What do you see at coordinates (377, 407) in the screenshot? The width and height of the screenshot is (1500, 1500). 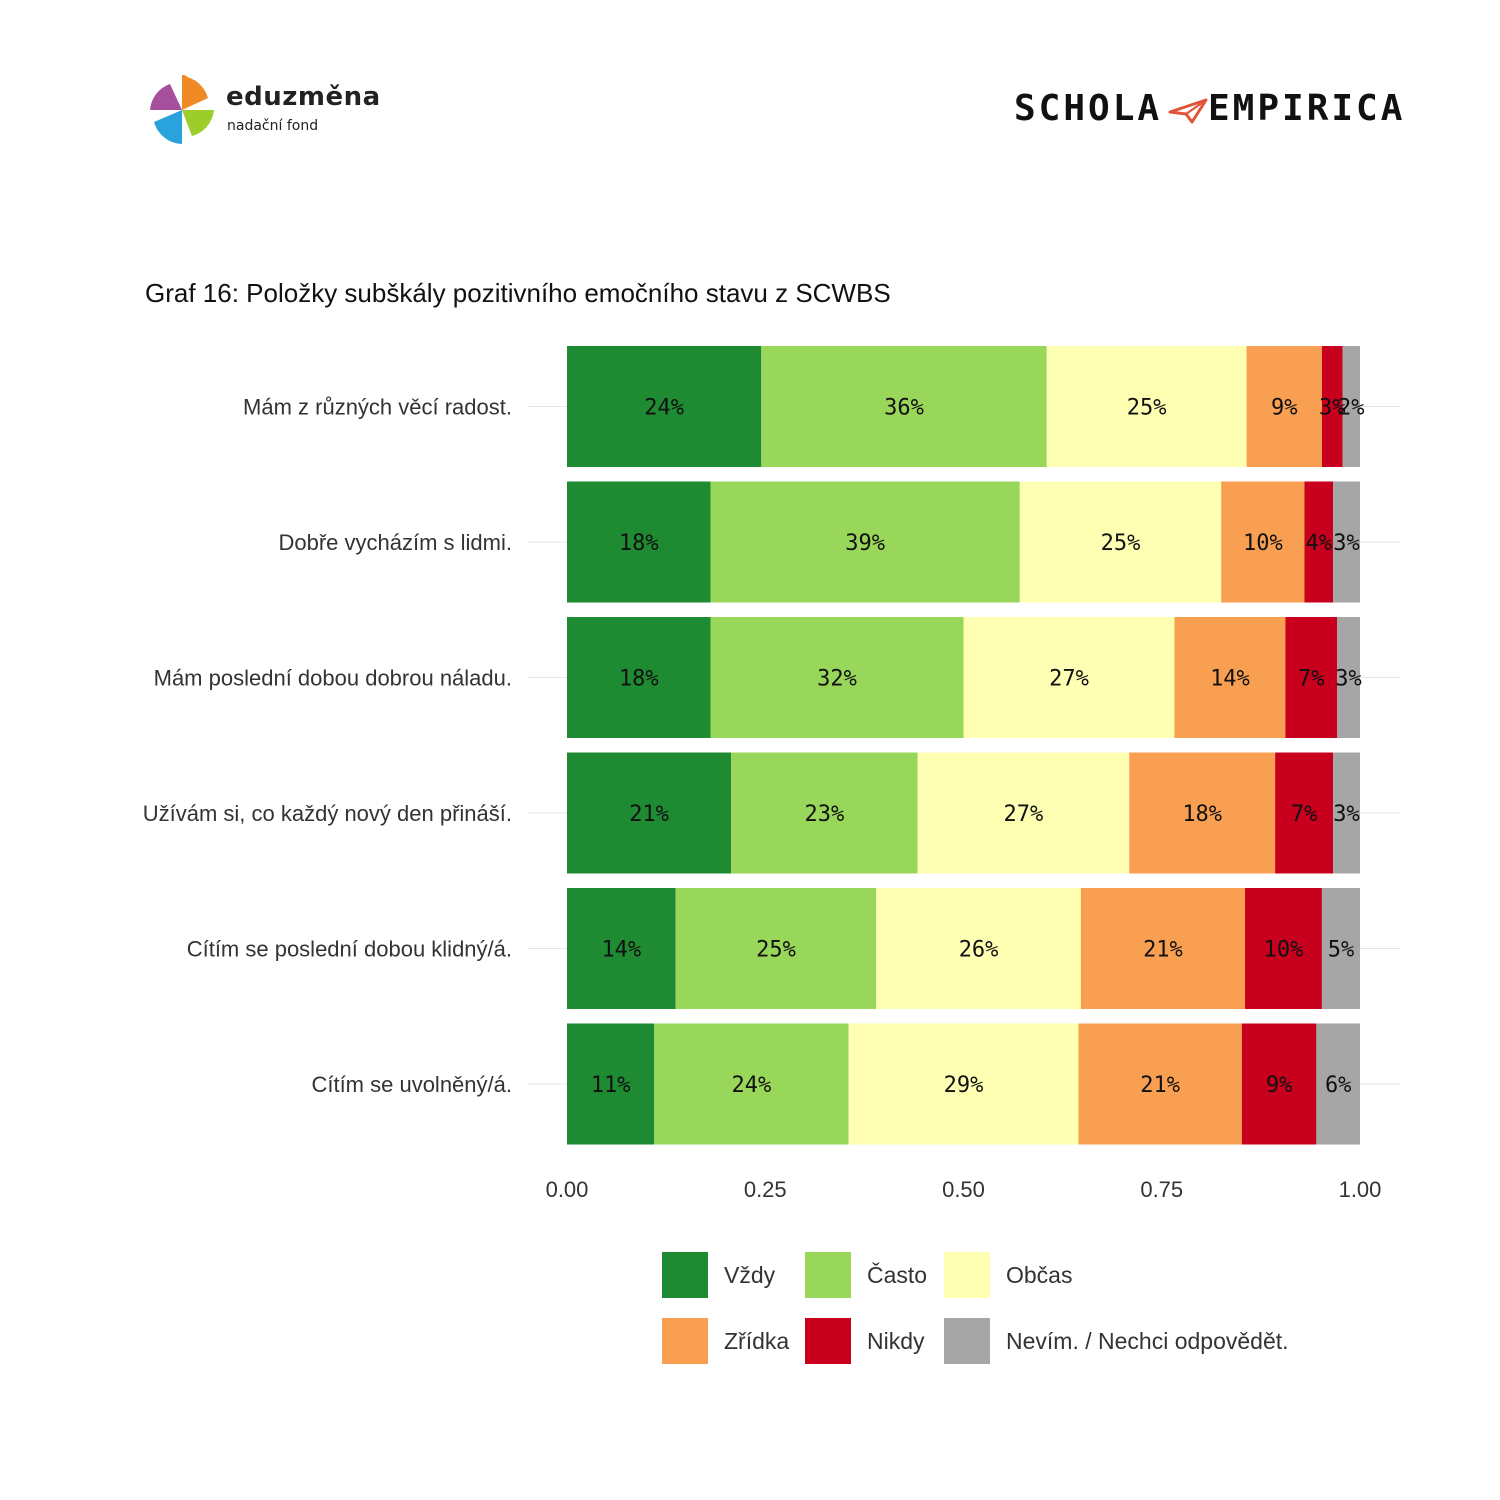 I see `category-label: Mám z různých věcí radost.` at bounding box center [377, 407].